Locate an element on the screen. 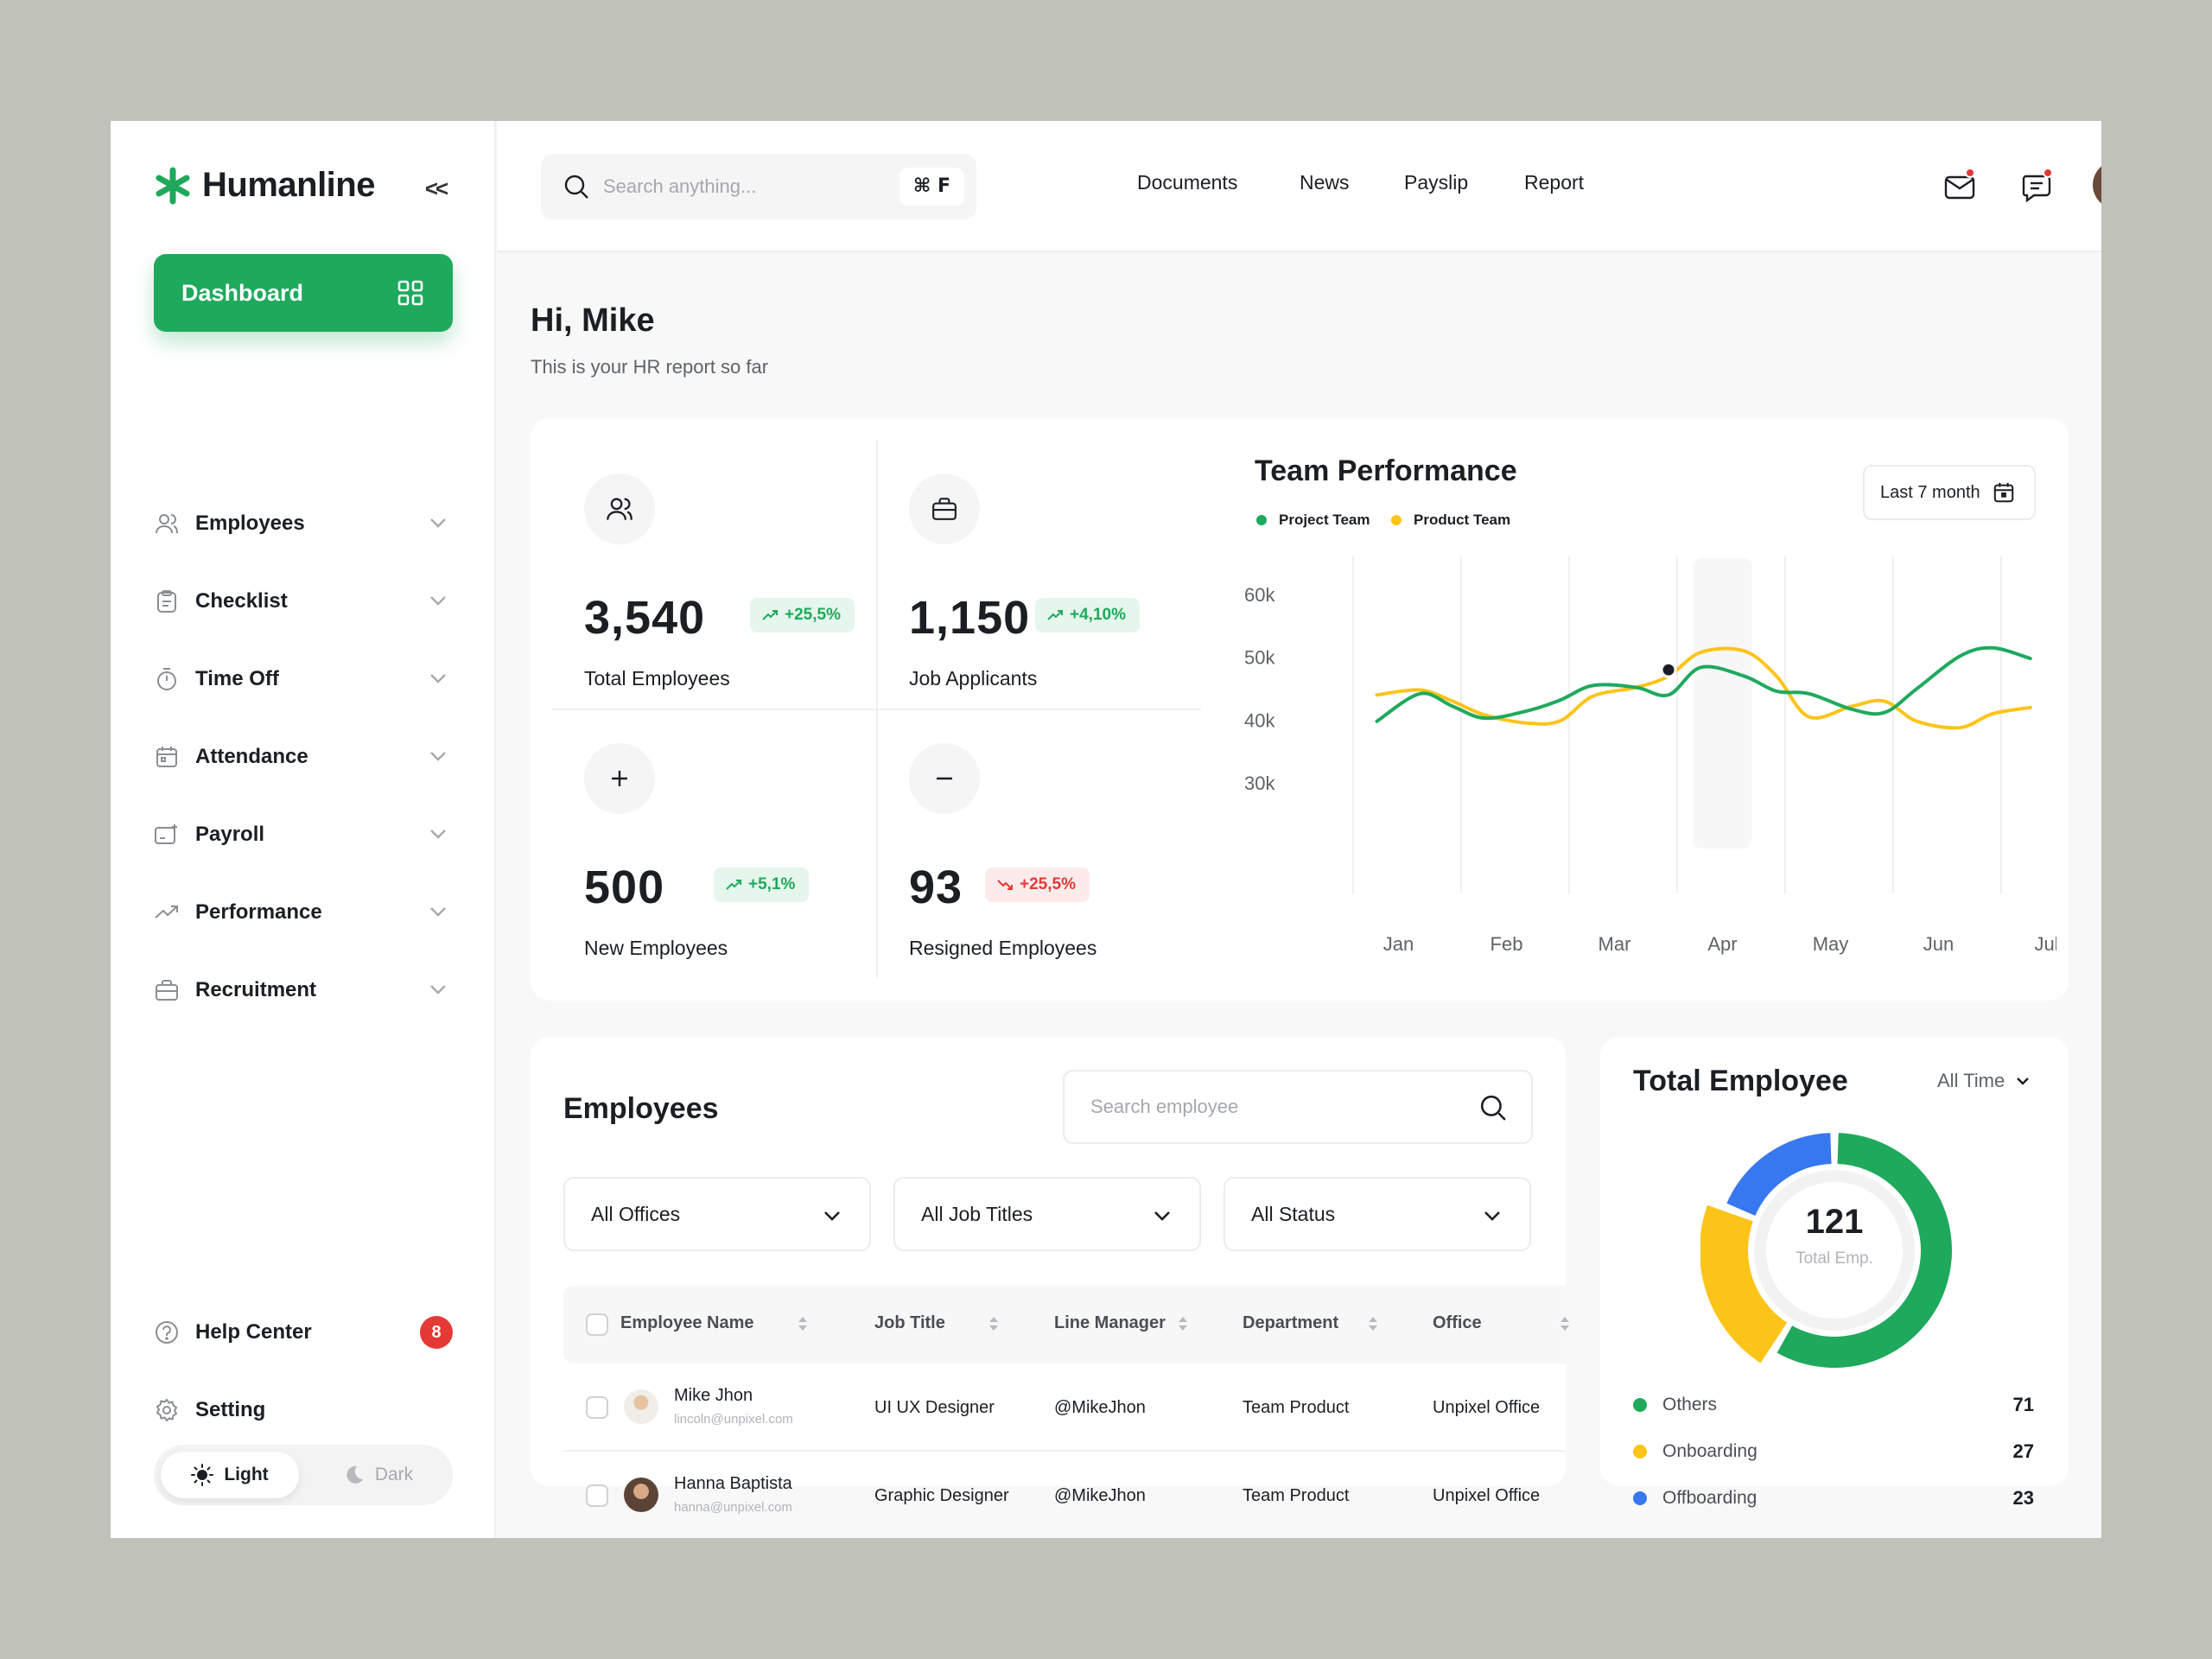 The height and width of the screenshot is (1659, 2212). sidebar-item-setting: Setting is located at coordinates (303, 1410).